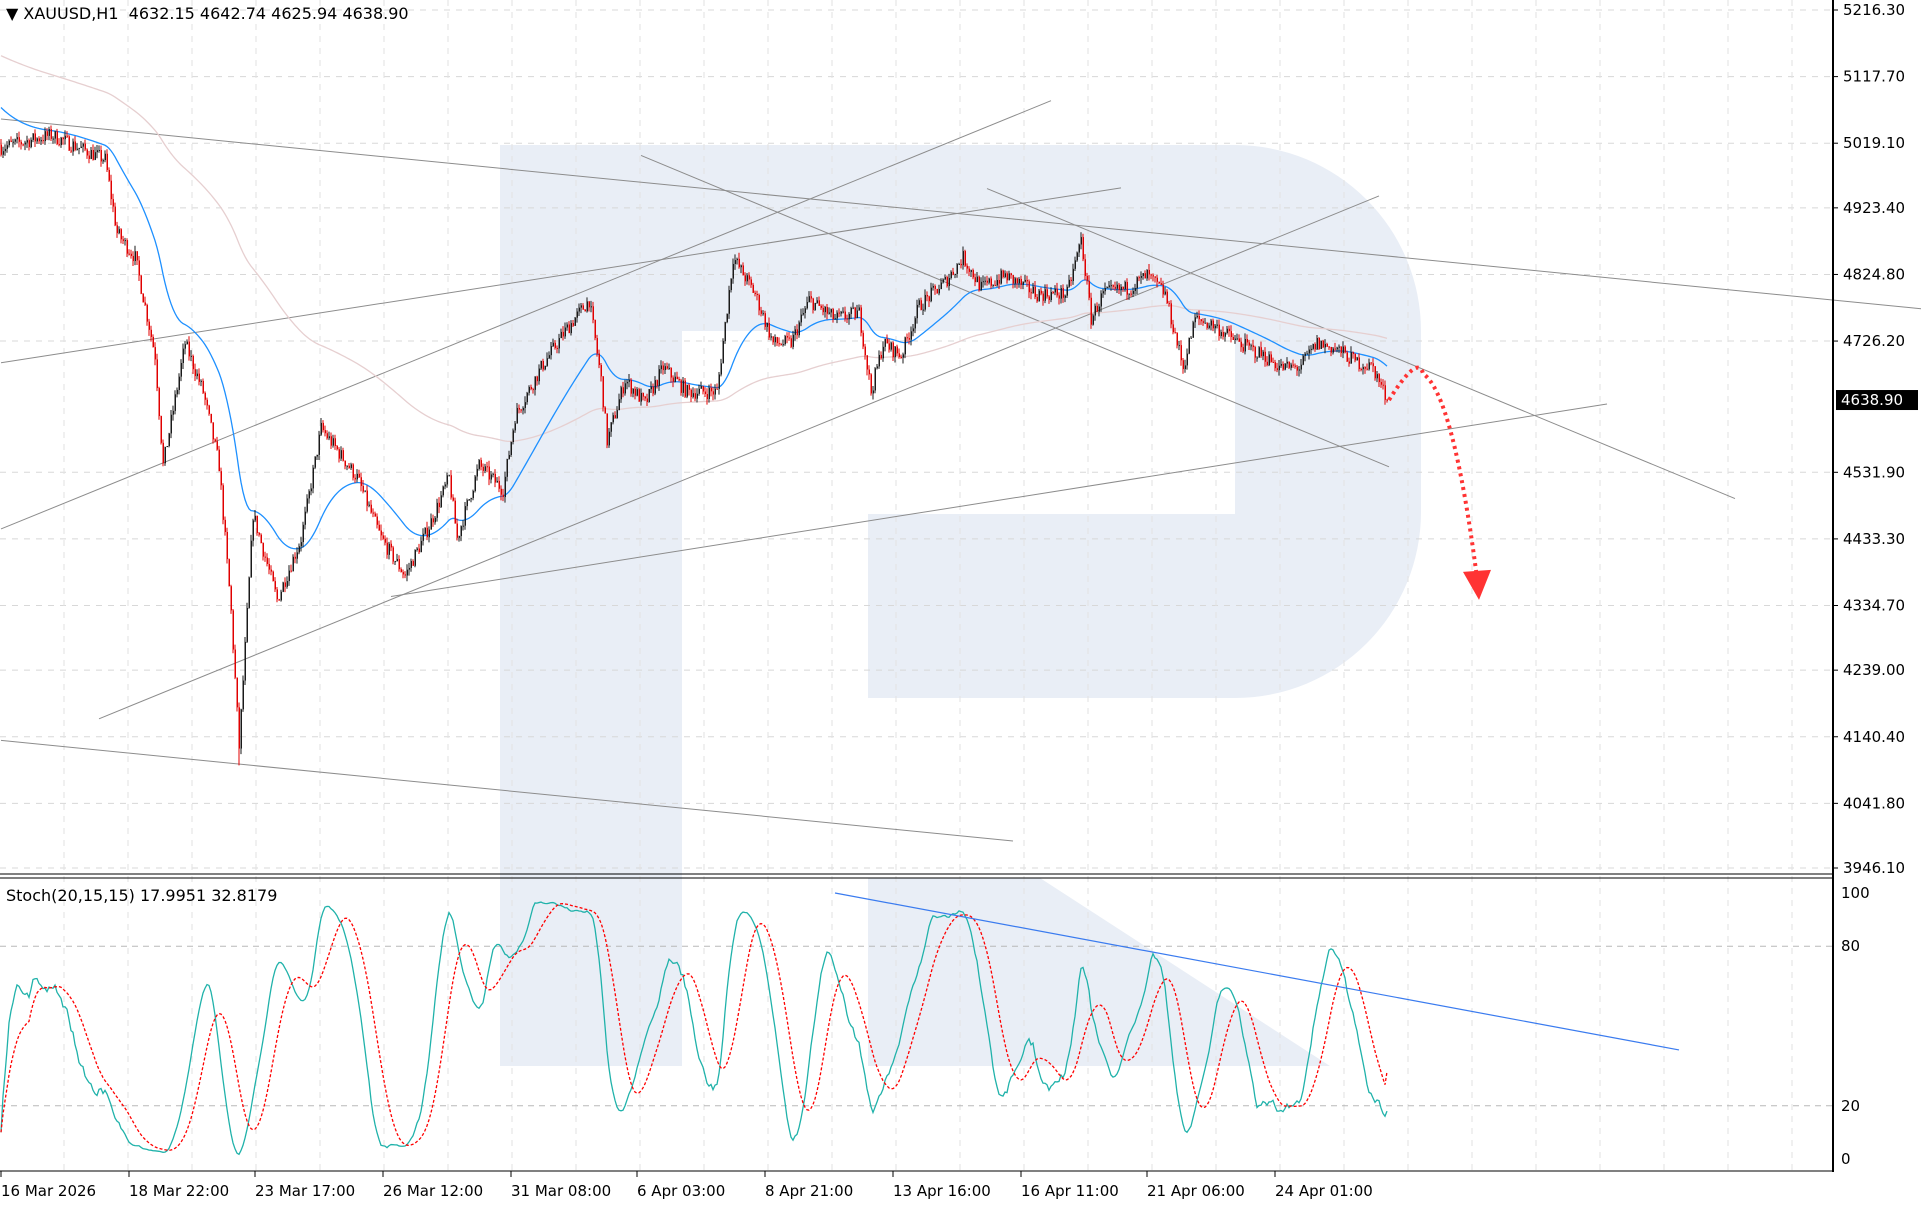 Image resolution: width=1921 pixels, height=1214 pixels. I want to click on forecast-path, so click(1433, 472).